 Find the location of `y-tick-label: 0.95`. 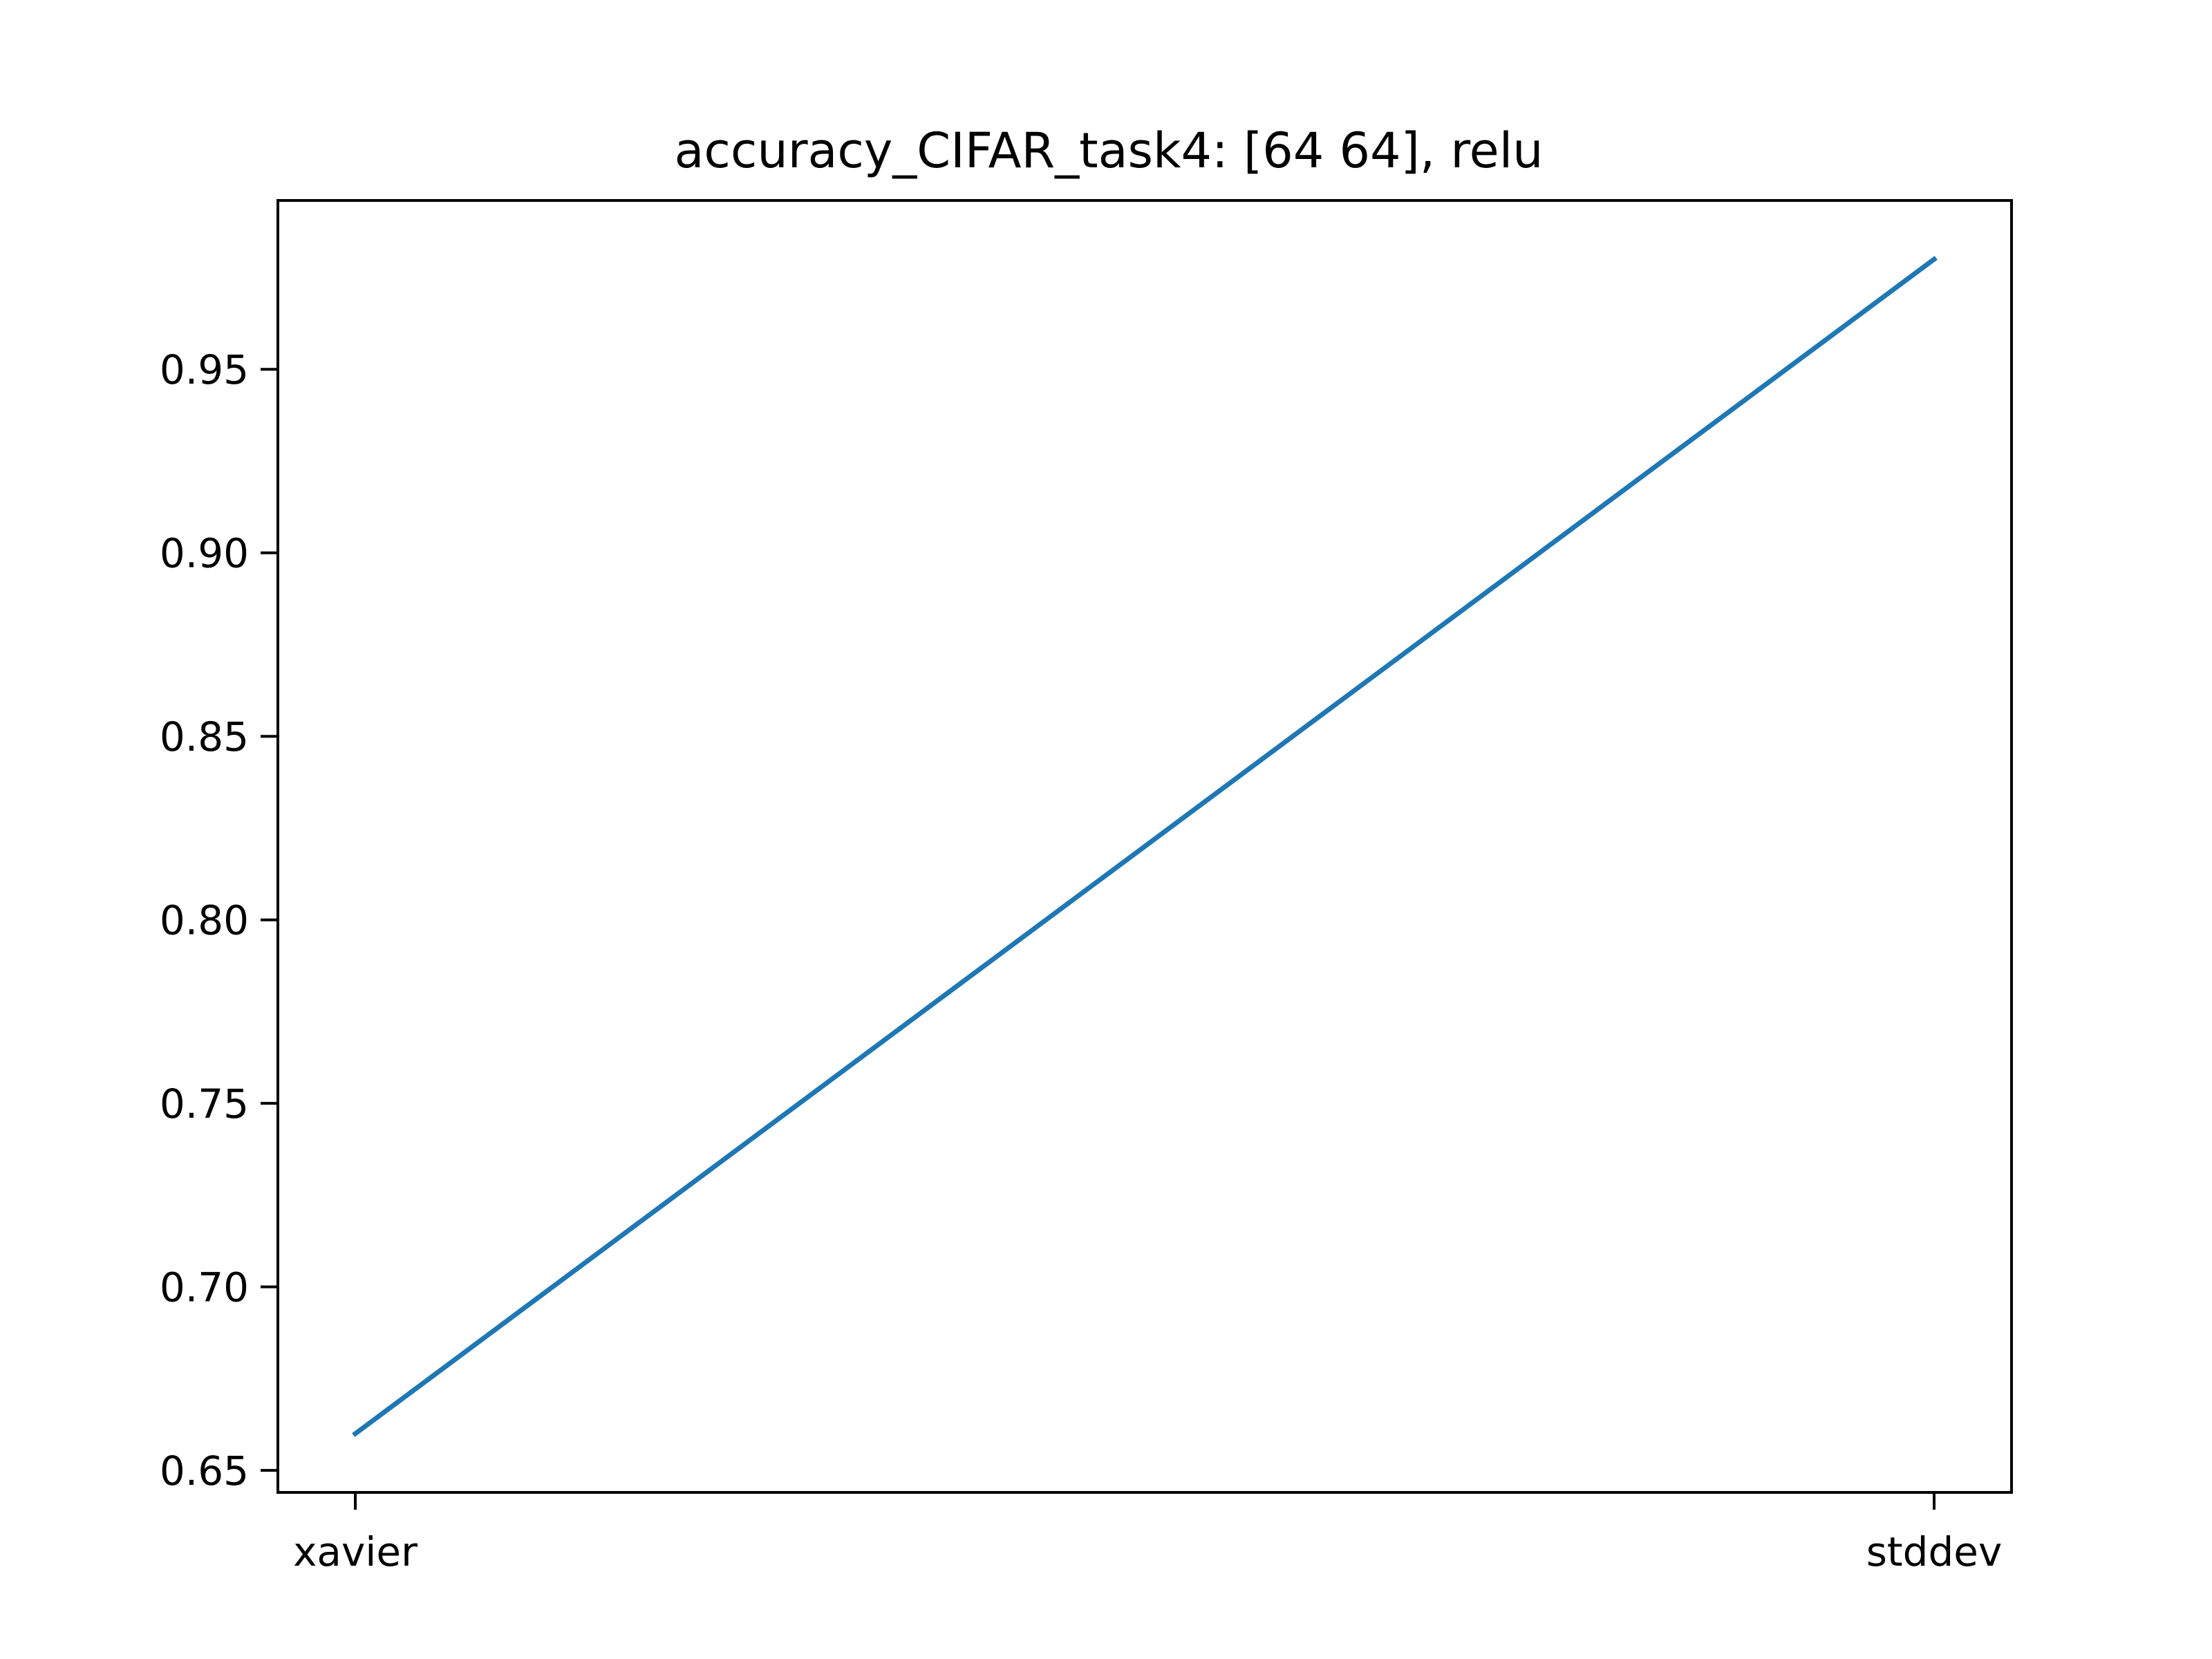

y-tick-label: 0.95 is located at coordinates (204, 370).